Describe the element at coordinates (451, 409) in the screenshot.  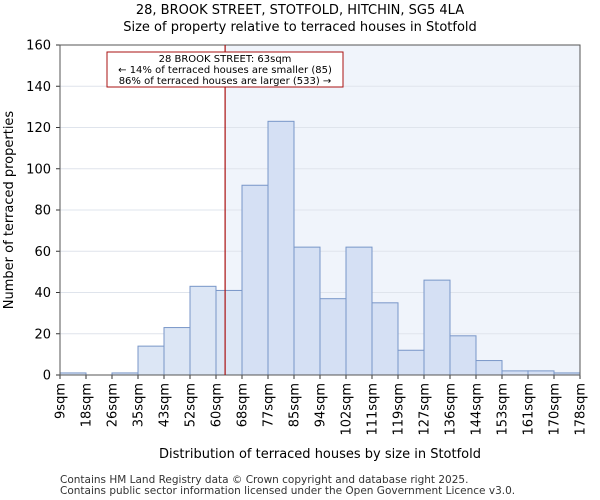
I see `x-tick-label: 136sqm` at that location.